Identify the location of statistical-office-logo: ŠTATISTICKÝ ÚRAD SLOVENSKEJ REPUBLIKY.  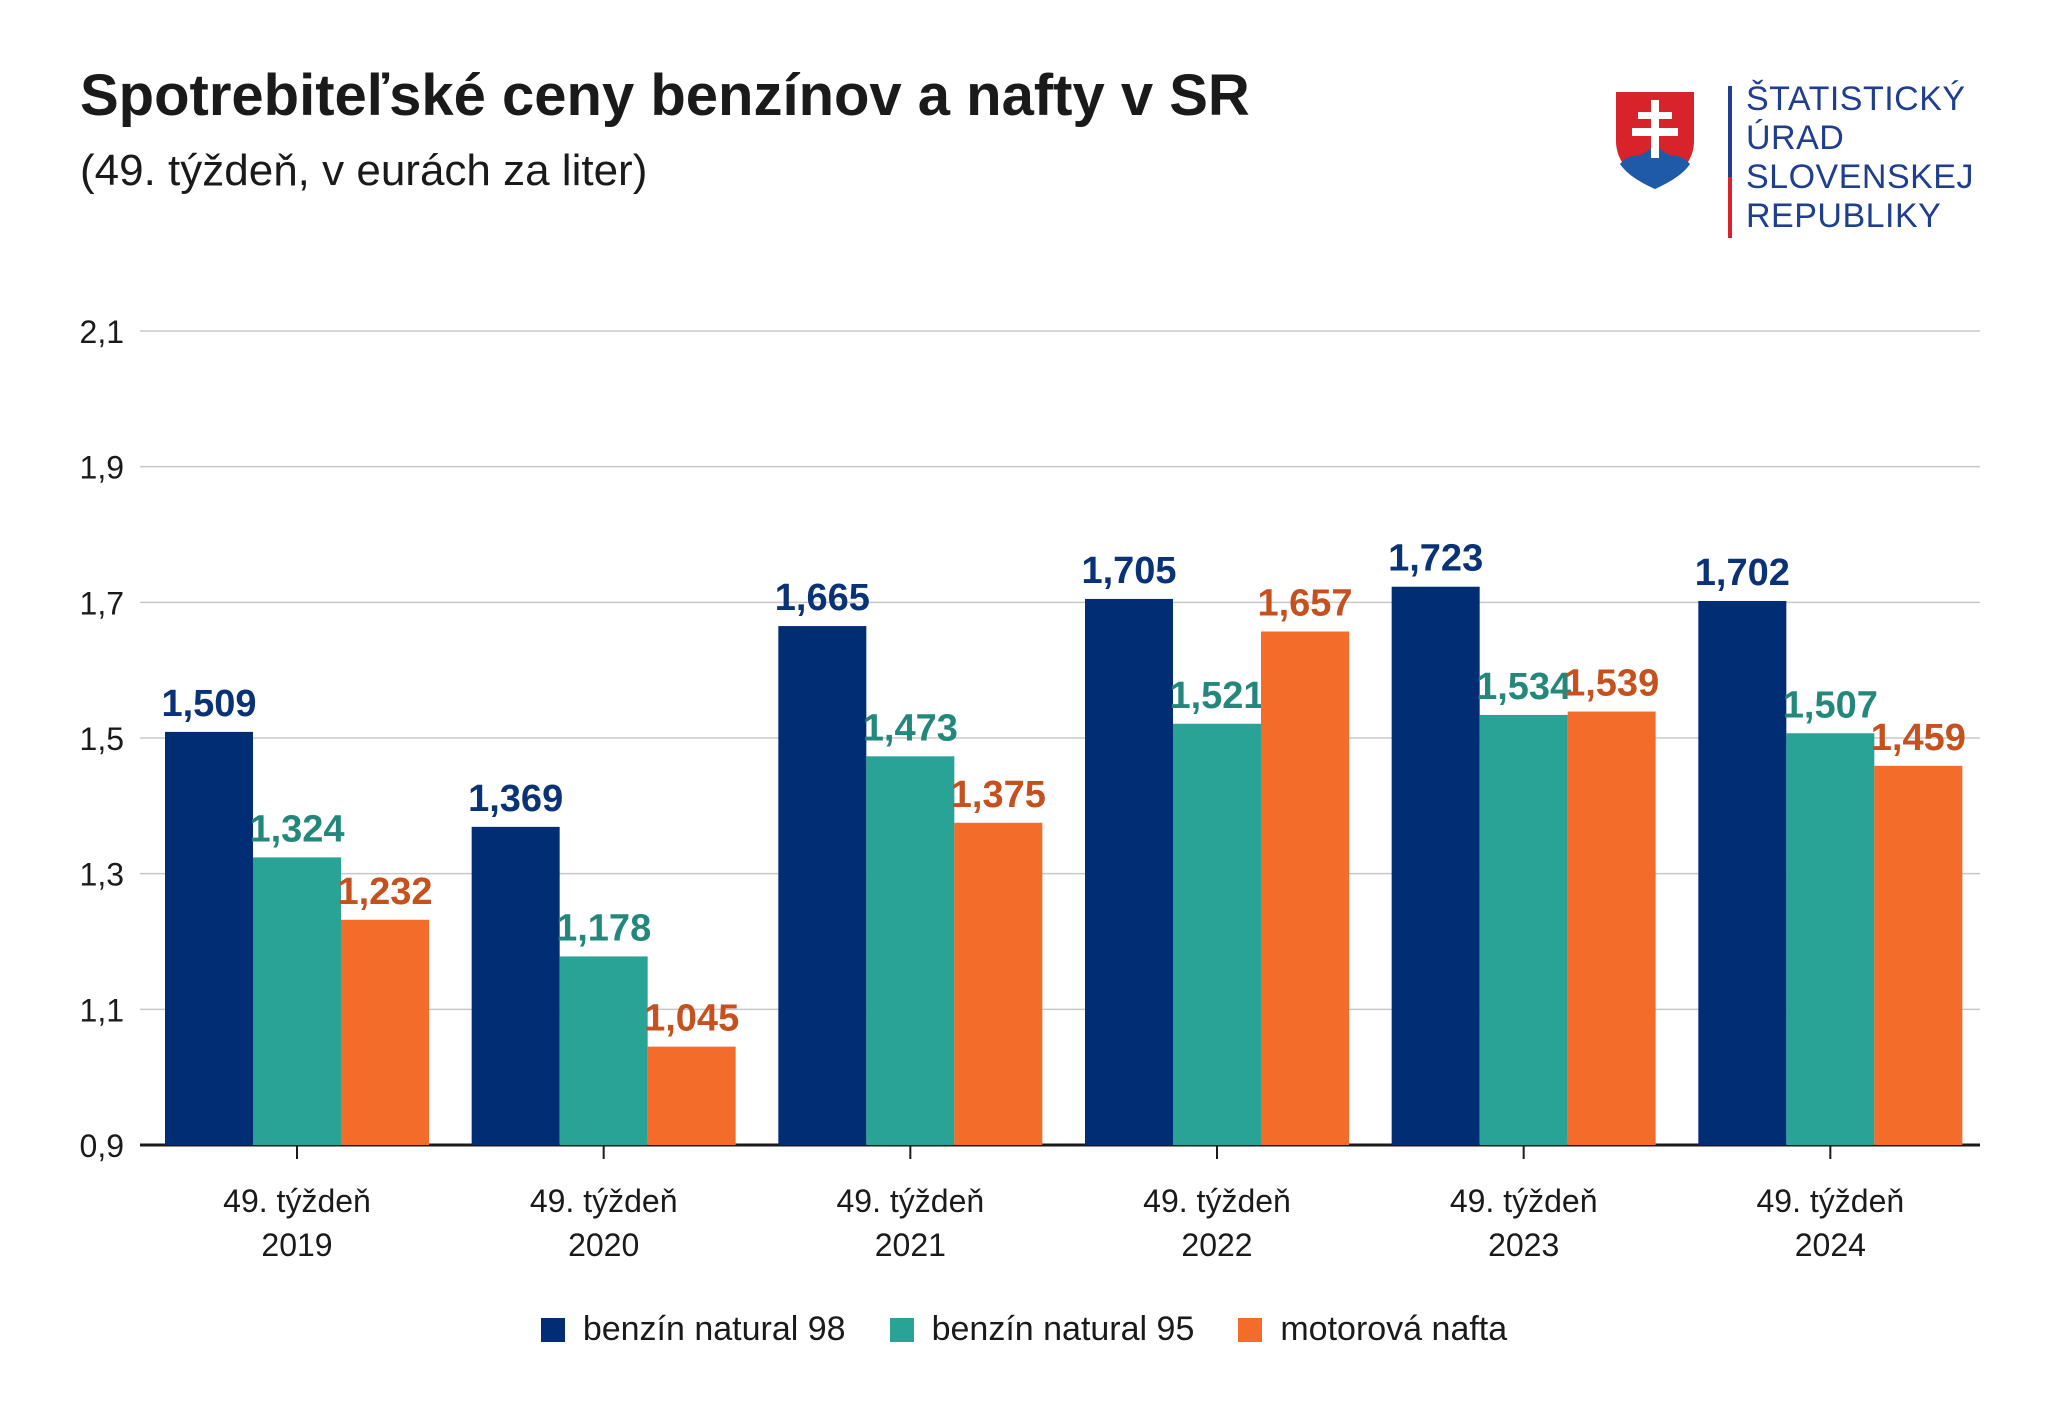
(1820, 162).